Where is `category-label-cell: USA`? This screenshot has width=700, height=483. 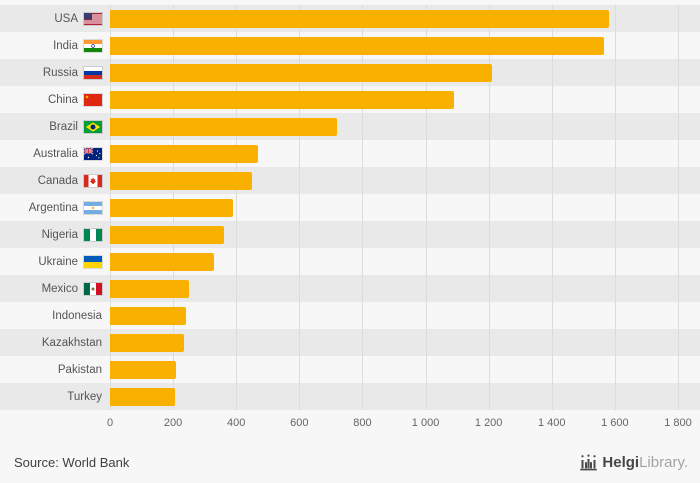
category-label-cell: USA is located at coordinates (55, 18).